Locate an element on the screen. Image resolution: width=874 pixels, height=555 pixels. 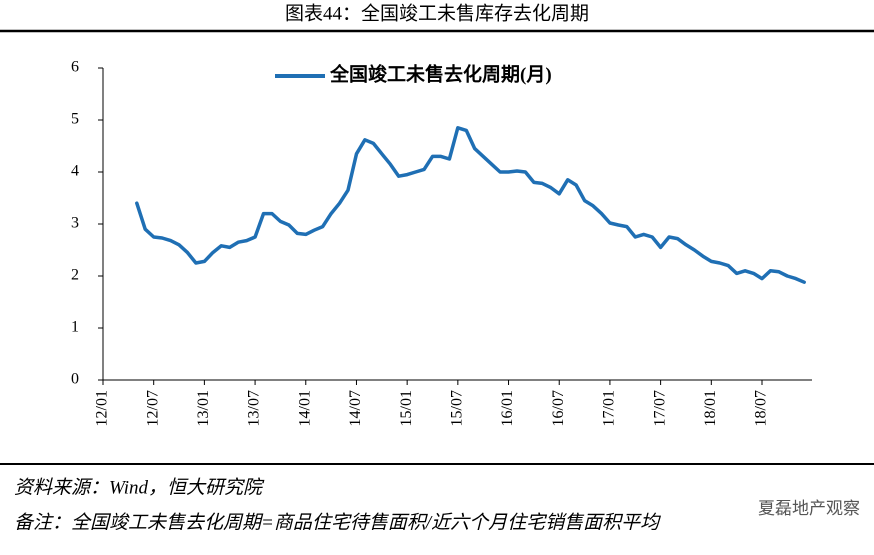
x-tick-label: 14/01 is located at coordinates (304, 408).